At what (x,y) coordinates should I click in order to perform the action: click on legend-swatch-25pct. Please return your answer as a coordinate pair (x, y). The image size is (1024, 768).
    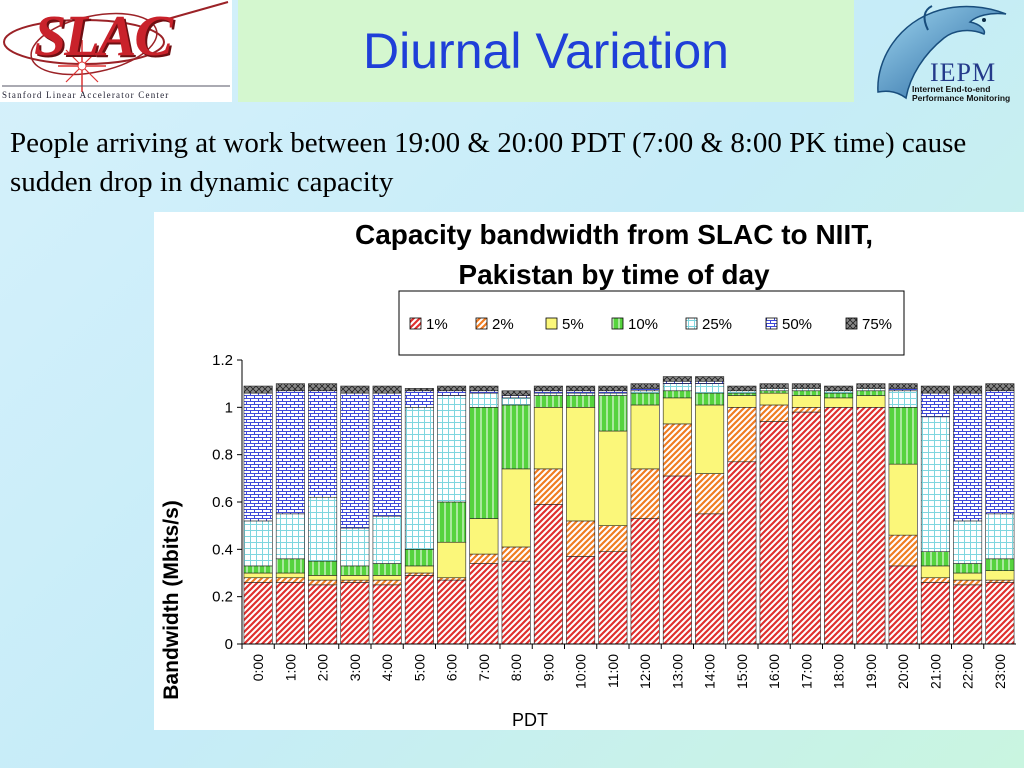
    Looking at the image, I should click on (691, 323).